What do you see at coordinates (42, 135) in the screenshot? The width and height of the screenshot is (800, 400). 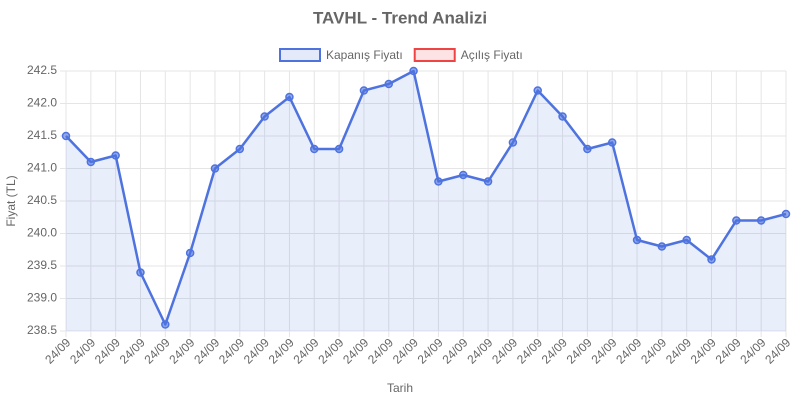 I see `y-tick-label: 241.5` at bounding box center [42, 135].